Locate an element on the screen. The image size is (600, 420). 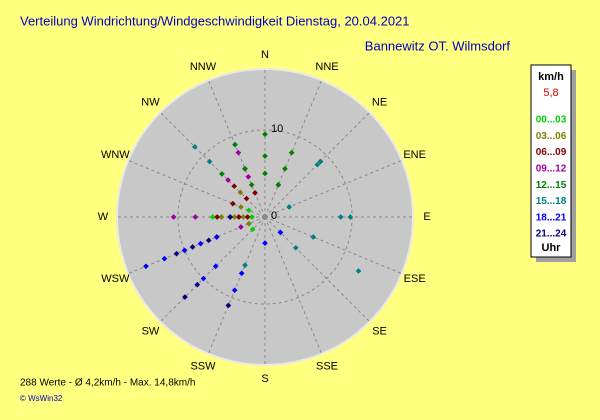
legend-entry: 03...06 is located at coordinates (551, 136).